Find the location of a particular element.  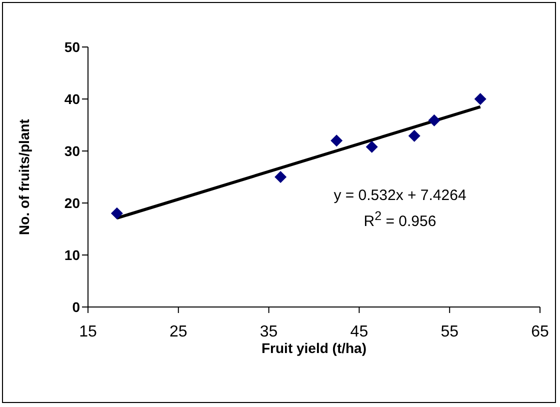

x-axis-title: Fruit yield (t/ha) is located at coordinates (314, 348).